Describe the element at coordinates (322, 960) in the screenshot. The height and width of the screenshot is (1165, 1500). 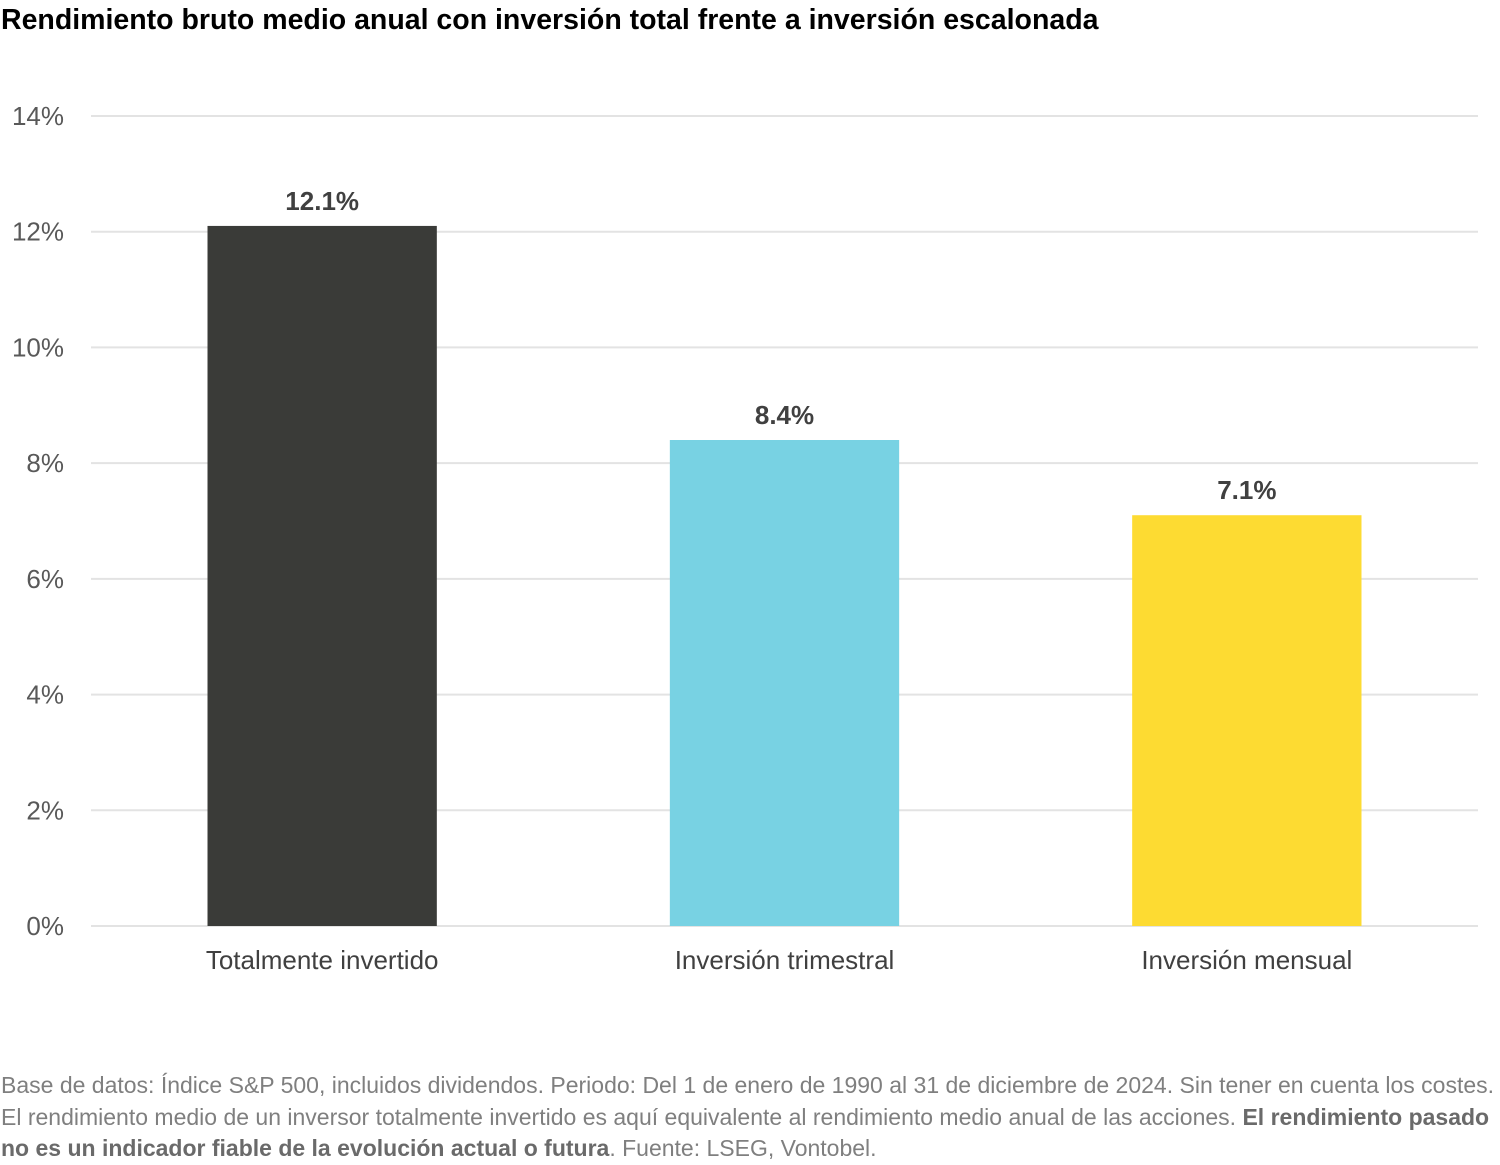
I see `x-tick-label: Totalmente invertido` at that location.